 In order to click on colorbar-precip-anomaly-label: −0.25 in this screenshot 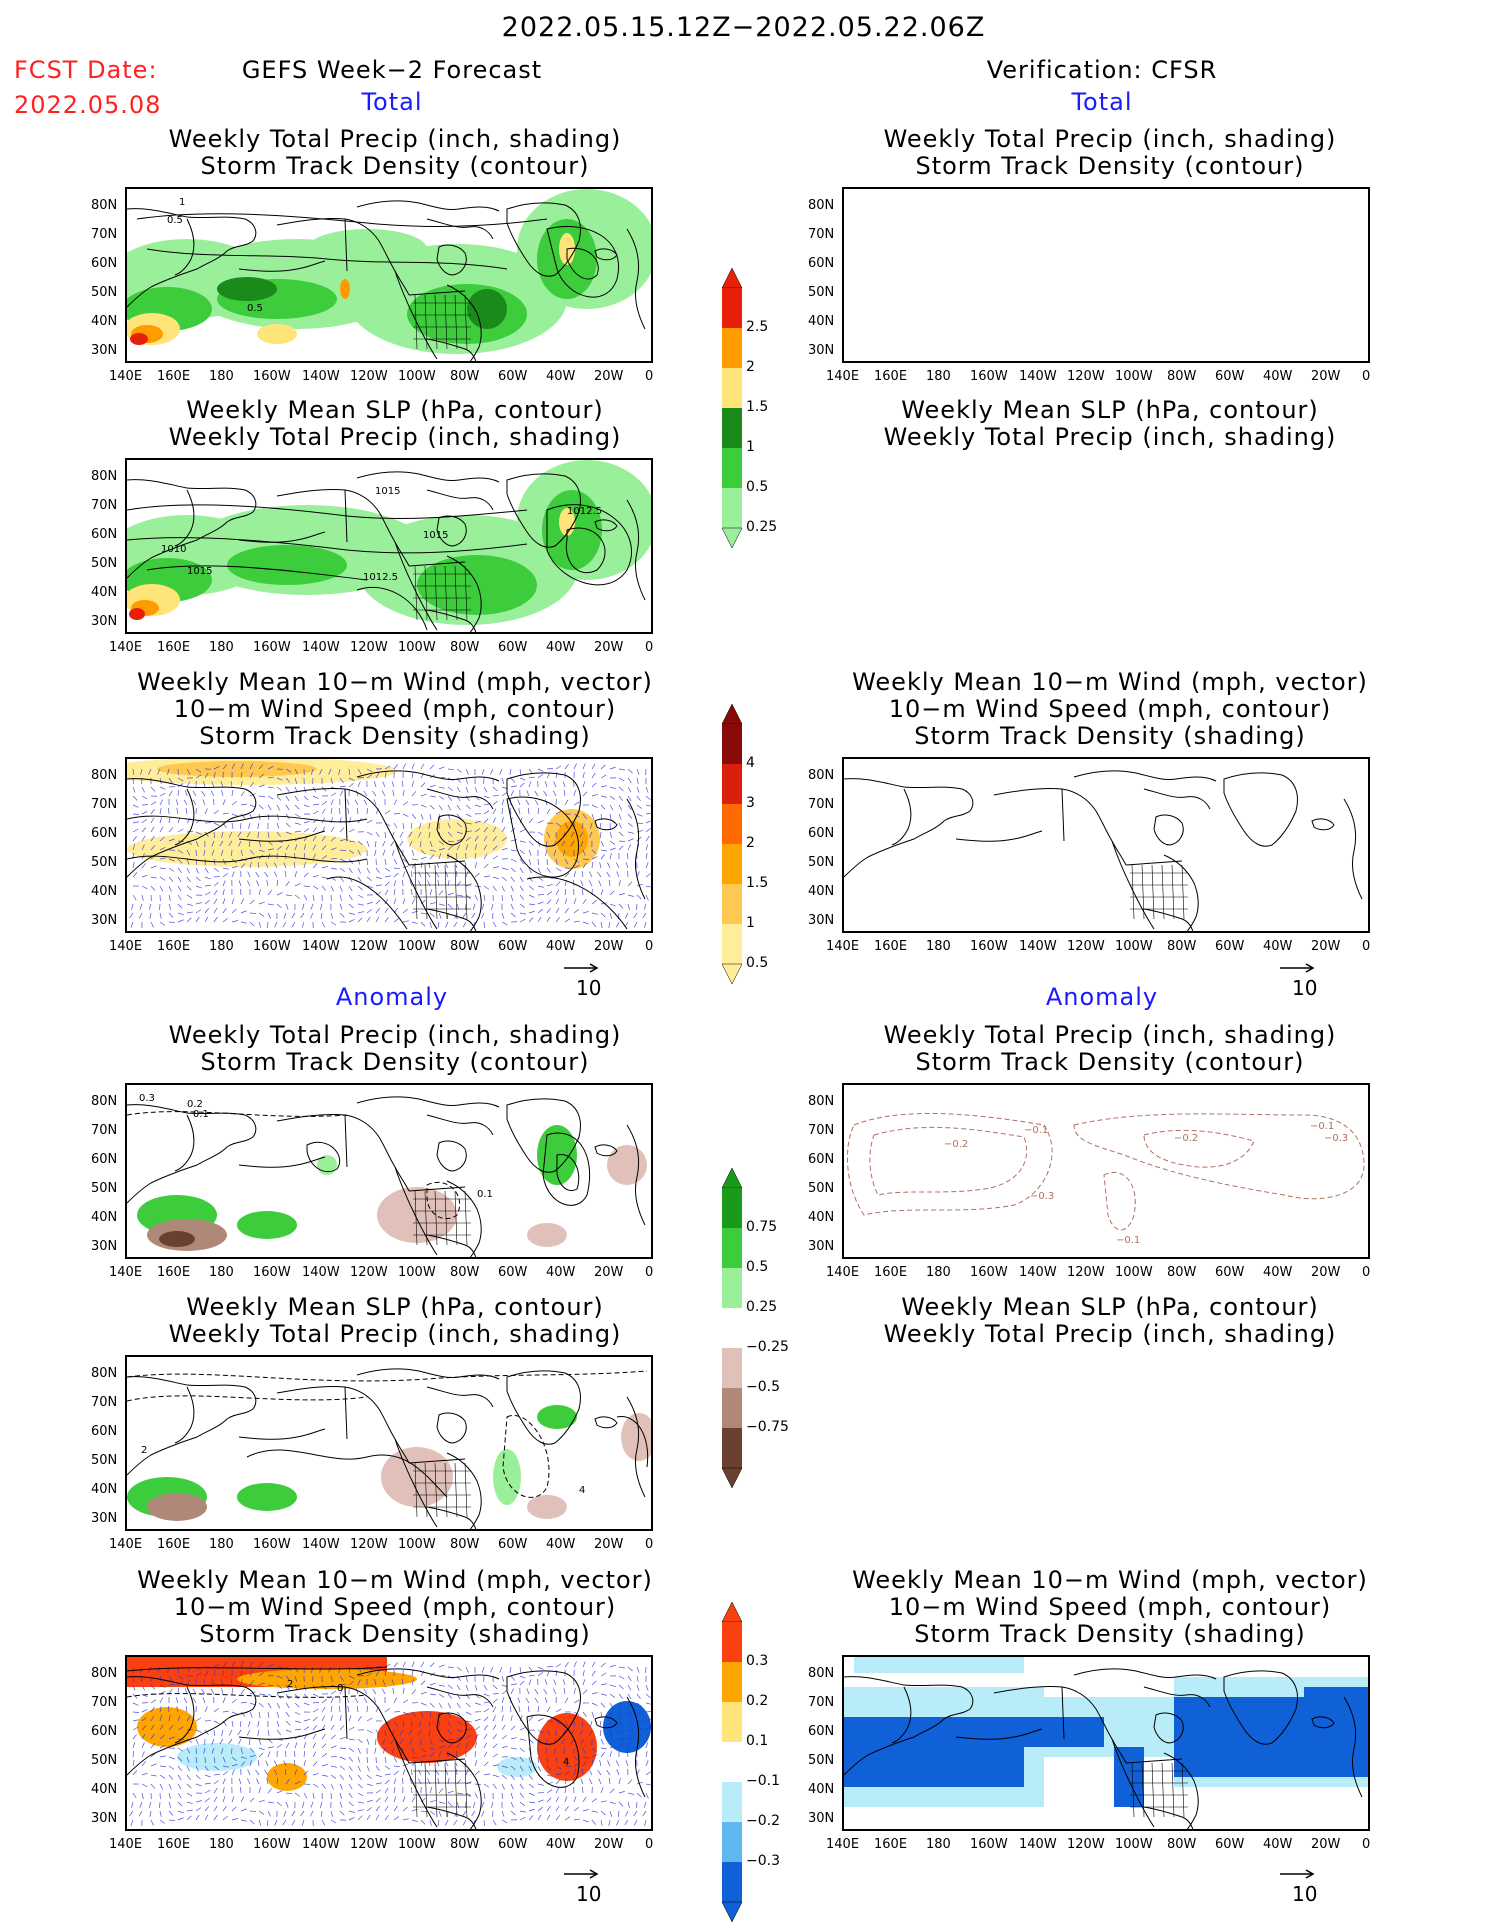, I will do `click(767, 1347)`.